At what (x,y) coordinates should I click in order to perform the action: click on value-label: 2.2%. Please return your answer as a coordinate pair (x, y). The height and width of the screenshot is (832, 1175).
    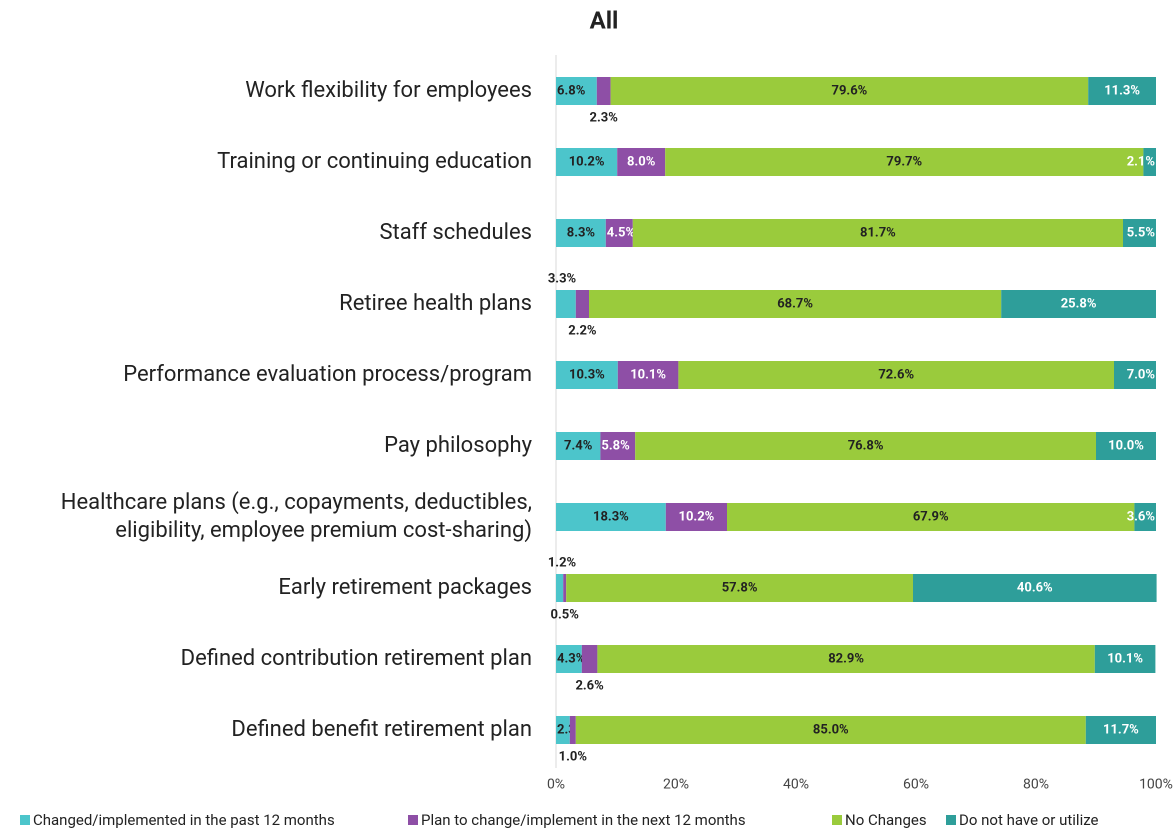
    Looking at the image, I should click on (582, 330).